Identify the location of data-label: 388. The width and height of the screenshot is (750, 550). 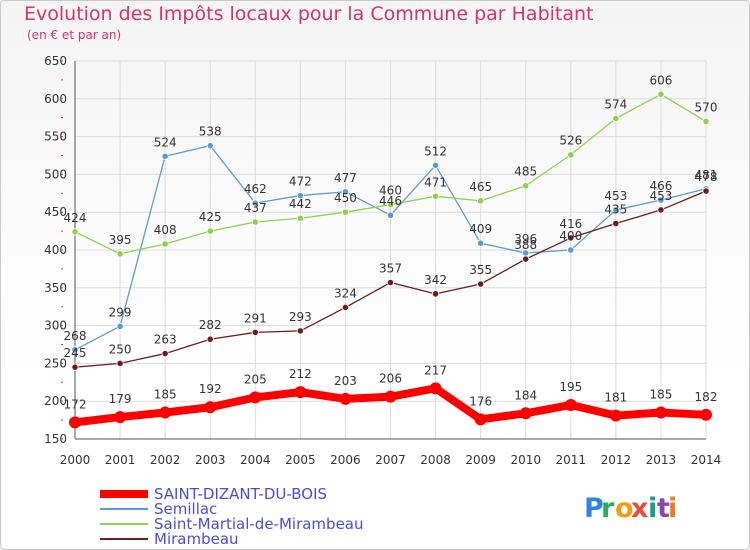
(525, 245).